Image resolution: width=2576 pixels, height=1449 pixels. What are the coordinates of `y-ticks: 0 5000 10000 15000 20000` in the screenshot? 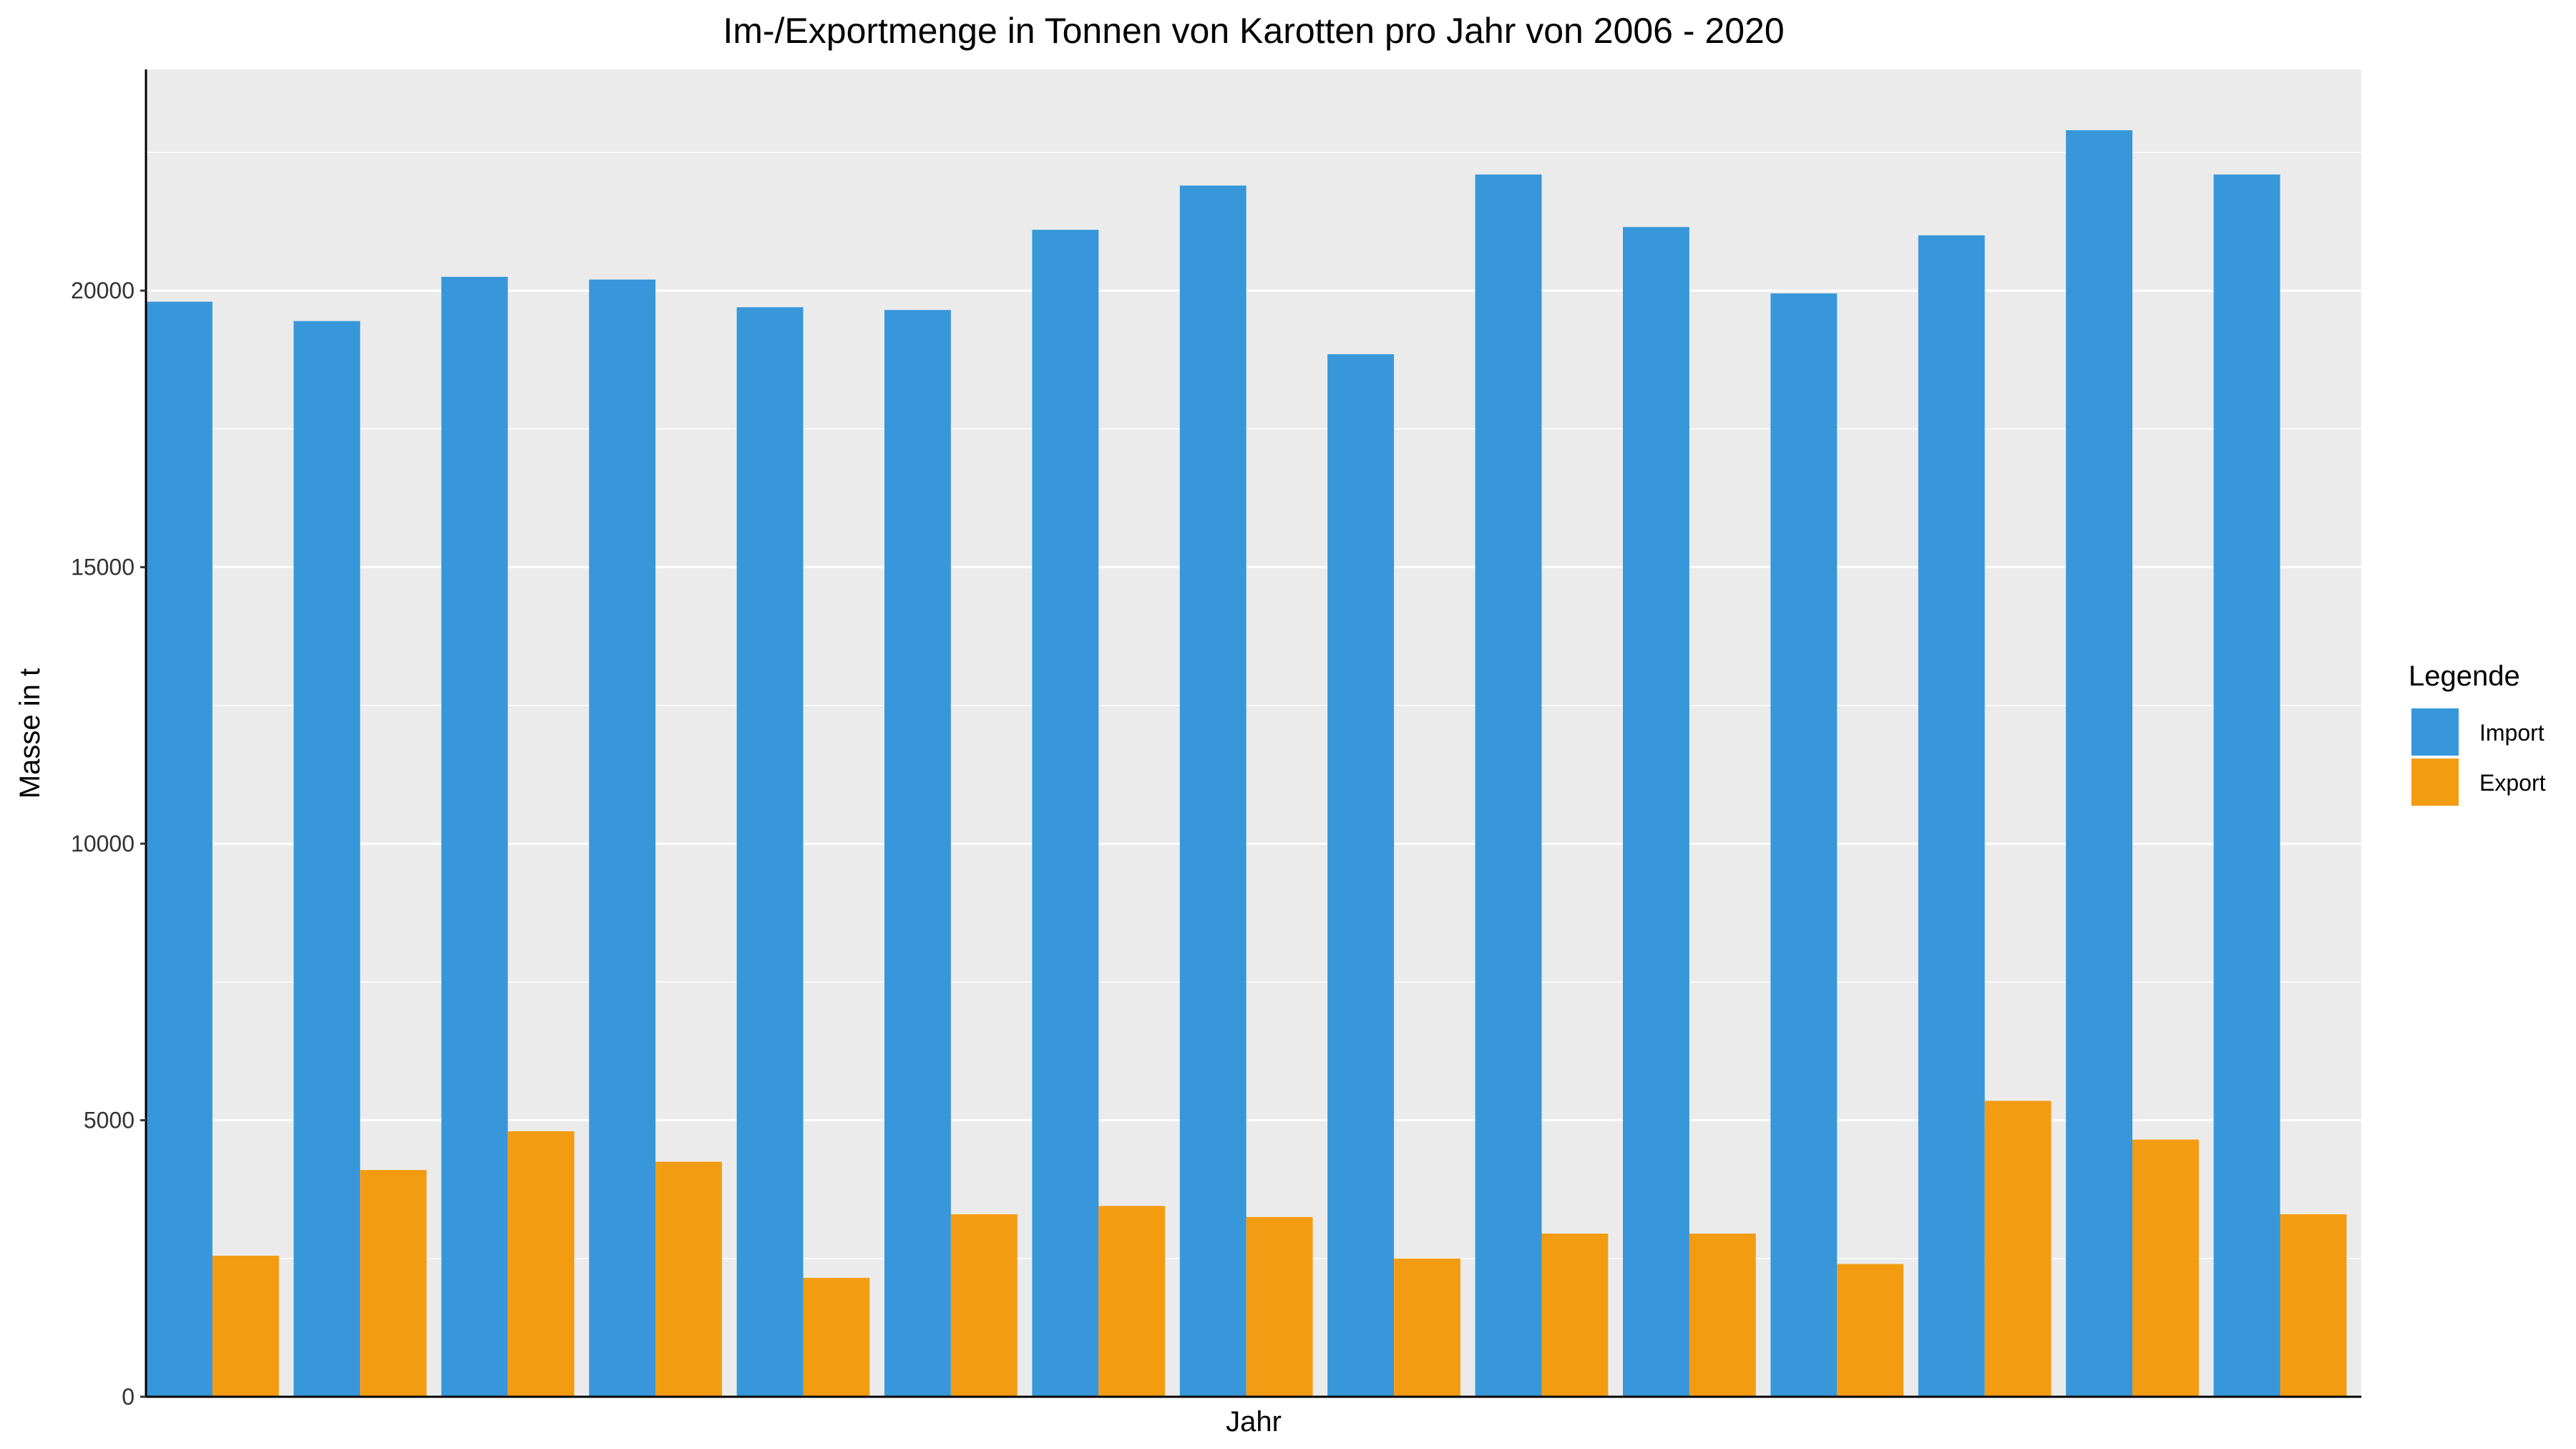 It's located at (108, 844).